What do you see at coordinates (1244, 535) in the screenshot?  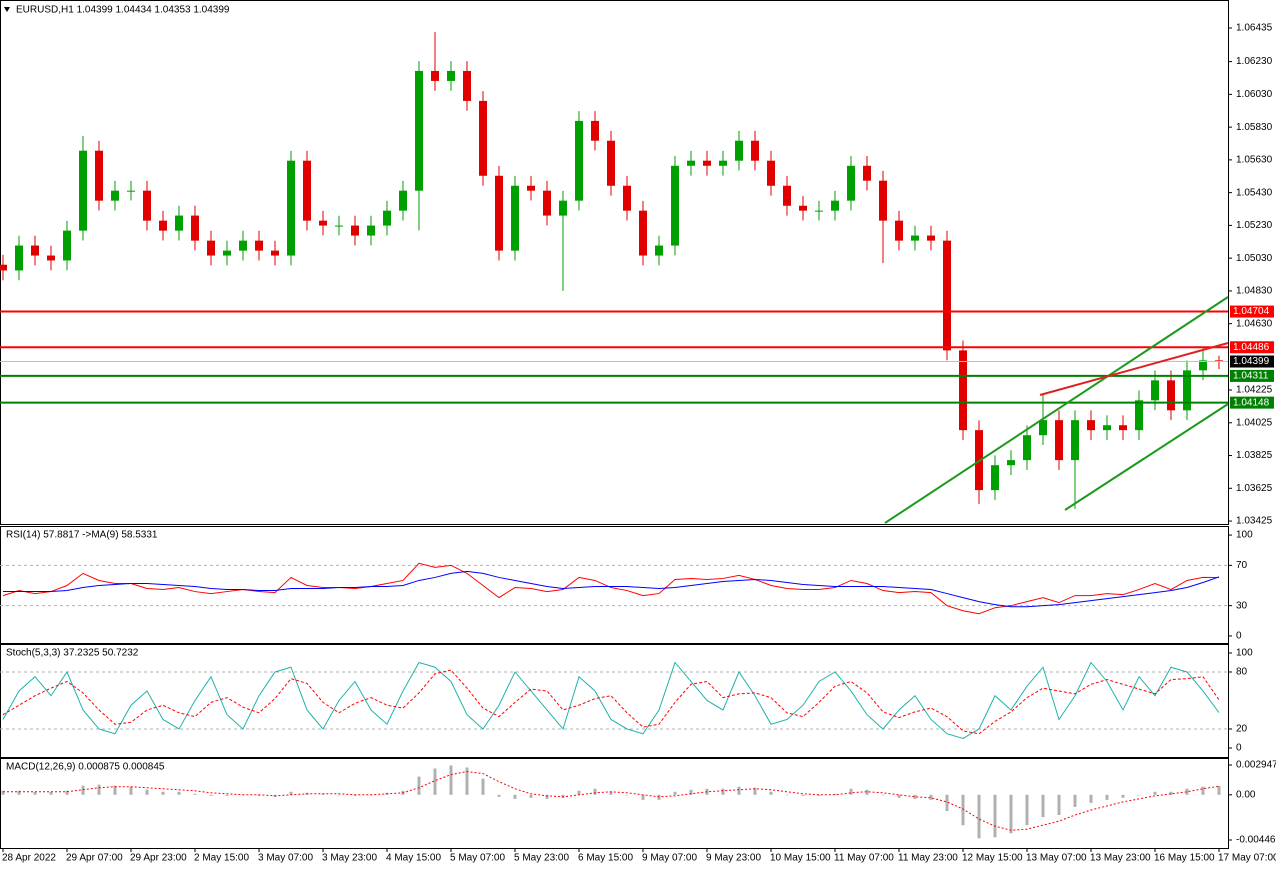 I see `y-tick-label: 100` at bounding box center [1244, 535].